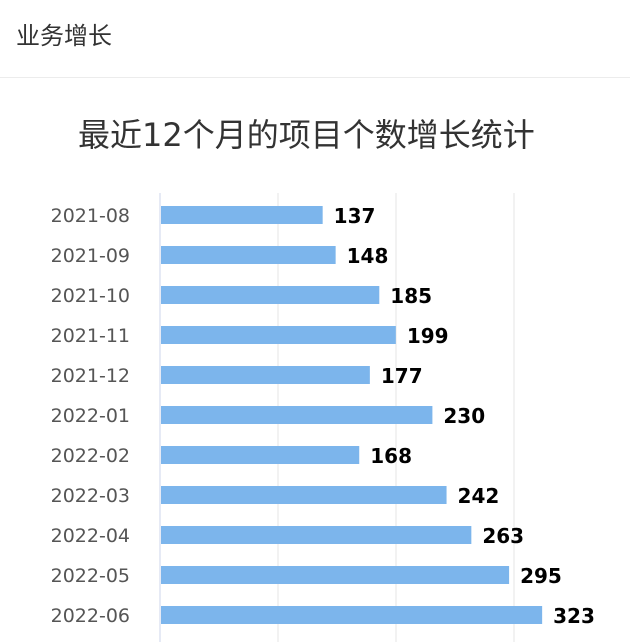  What do you see at coordinates (64, 36) in the screenshot?
I see `header-title: 业务增长` at bounding box center [64, 36].